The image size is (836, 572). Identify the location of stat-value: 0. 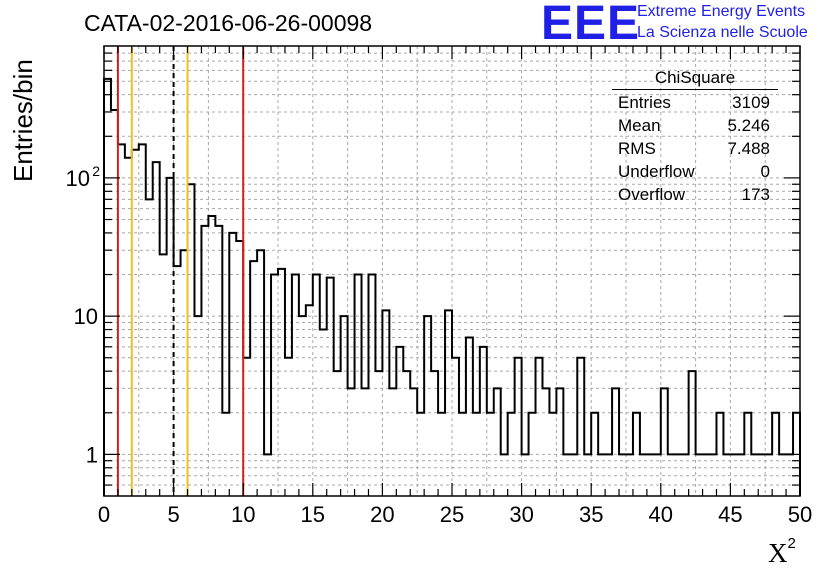
(765, 171).